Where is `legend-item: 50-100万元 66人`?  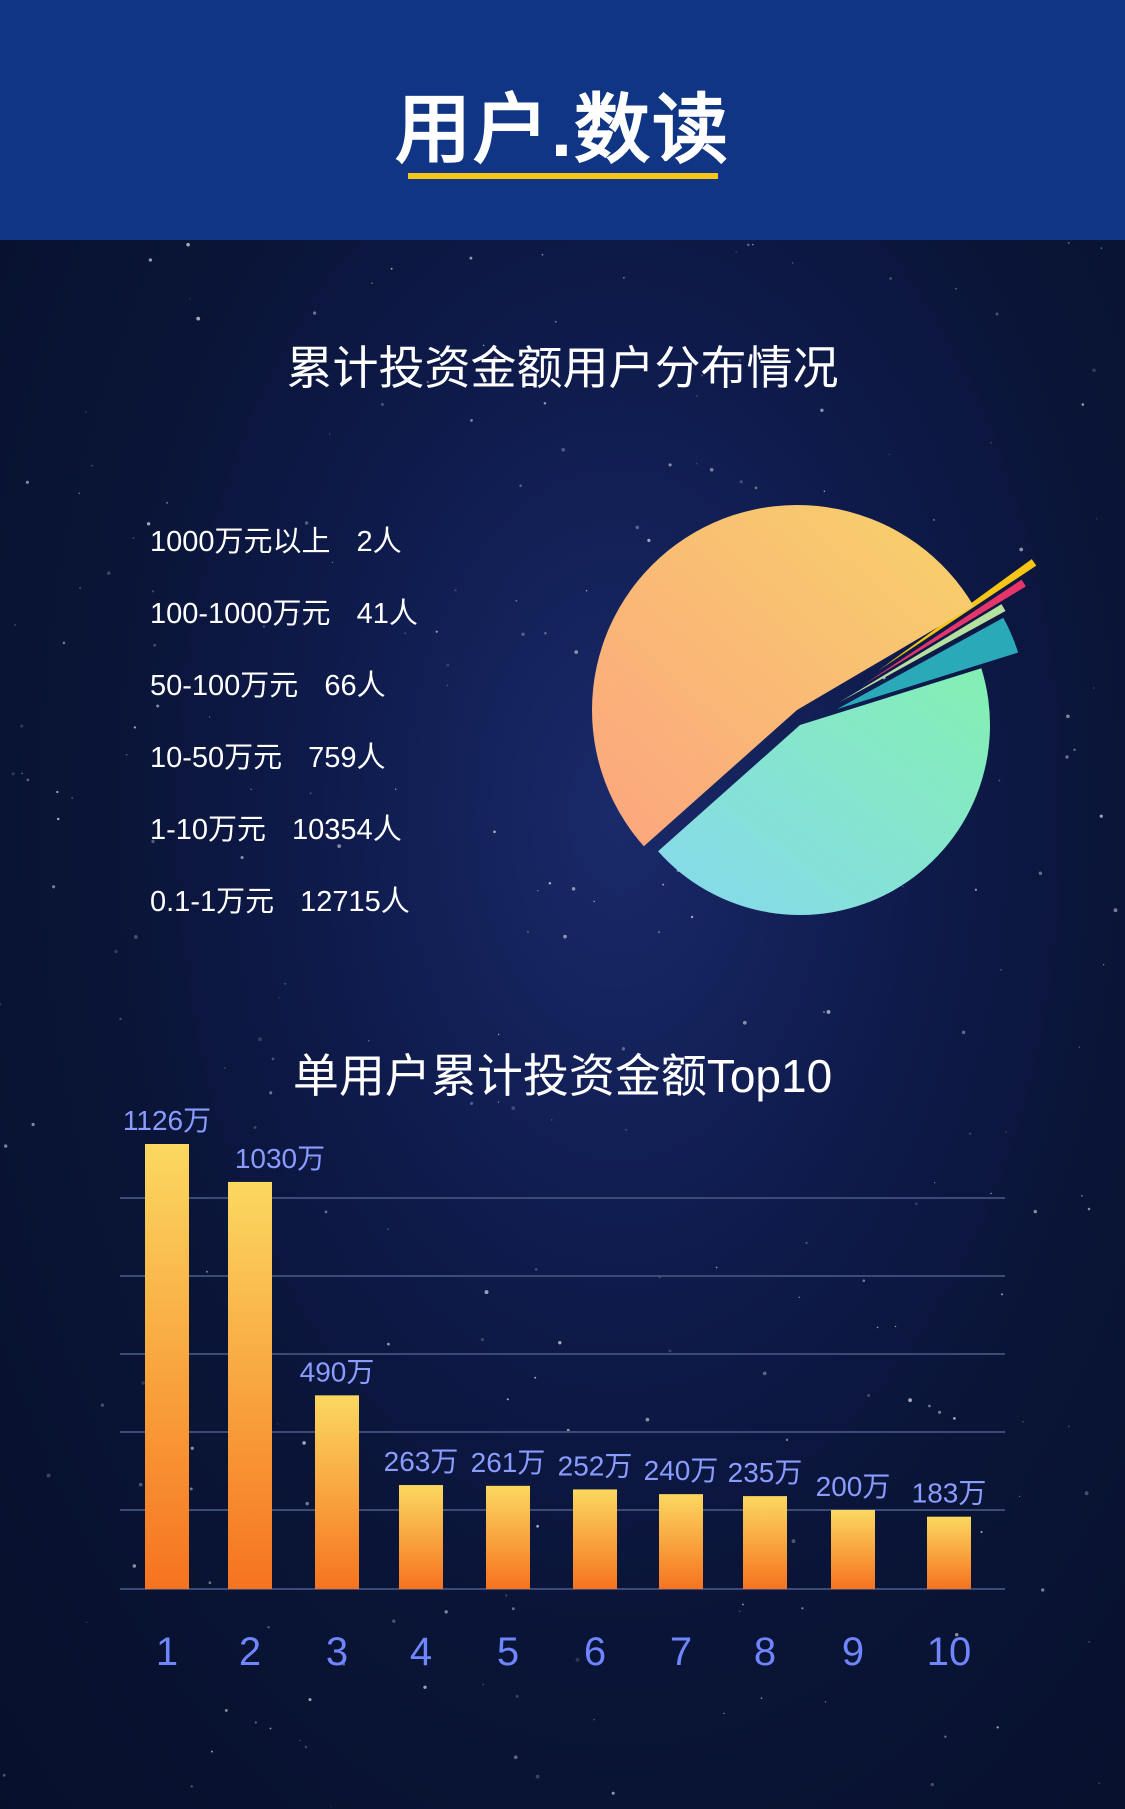
legend-item: 50-100万元 66人 is located at coordinates (284, 698).